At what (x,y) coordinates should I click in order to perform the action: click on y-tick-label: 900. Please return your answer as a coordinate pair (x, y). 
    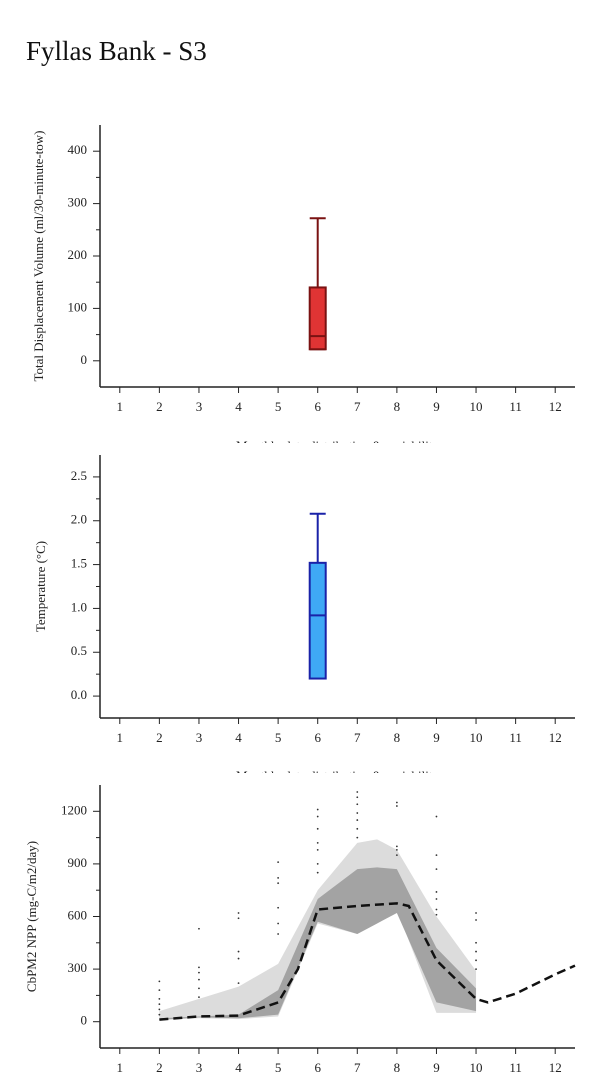
    Looking at the image, I should click on (78, 862).